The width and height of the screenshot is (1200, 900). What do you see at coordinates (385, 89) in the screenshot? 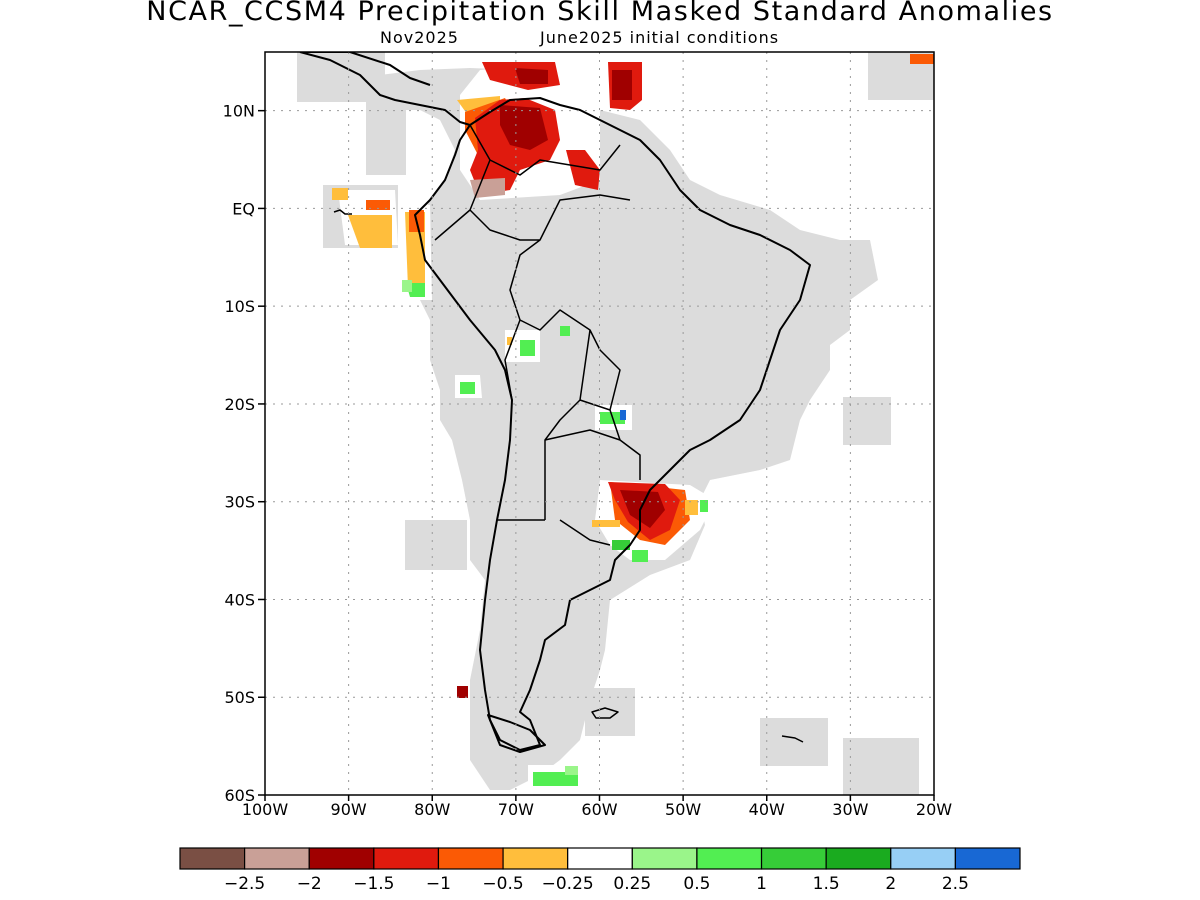
I see `central-america-coastline` at bounding box center [385, 89].